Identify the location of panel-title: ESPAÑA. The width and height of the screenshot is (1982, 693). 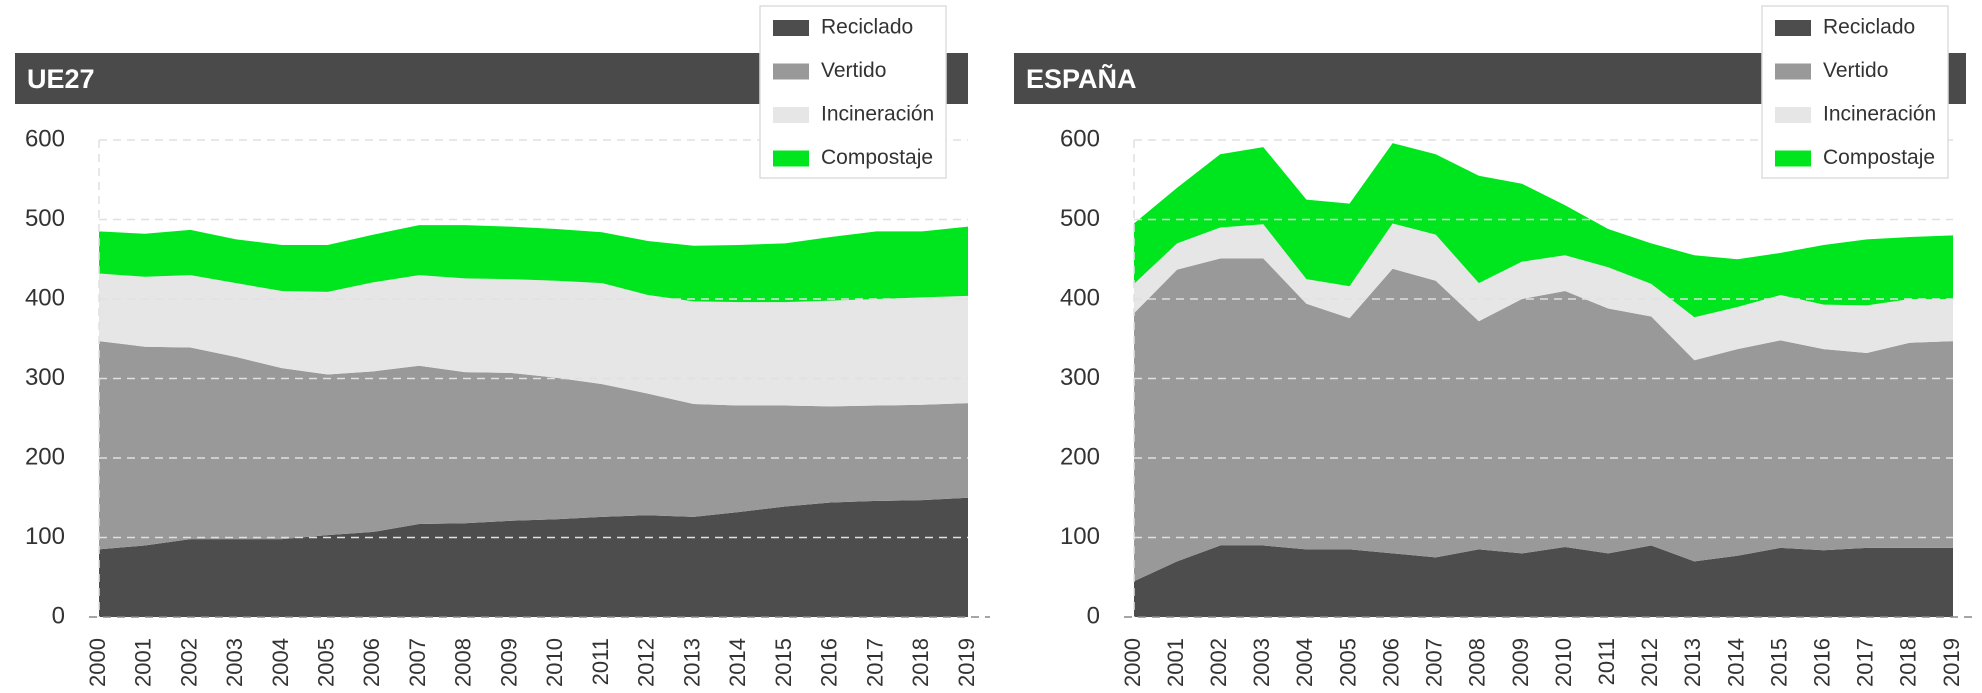
(1081, 78).